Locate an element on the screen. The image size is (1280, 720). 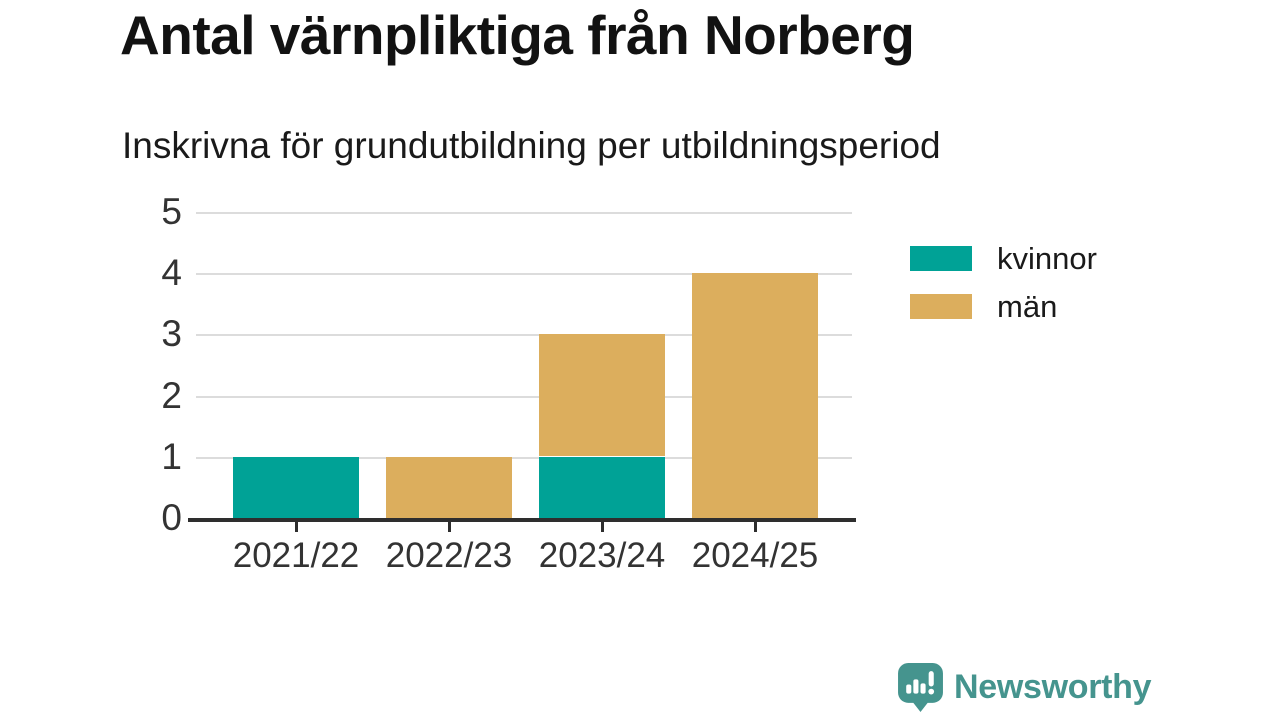
x-tick-label-2023/24: 2023/24 is located at coordinates (602, 555).